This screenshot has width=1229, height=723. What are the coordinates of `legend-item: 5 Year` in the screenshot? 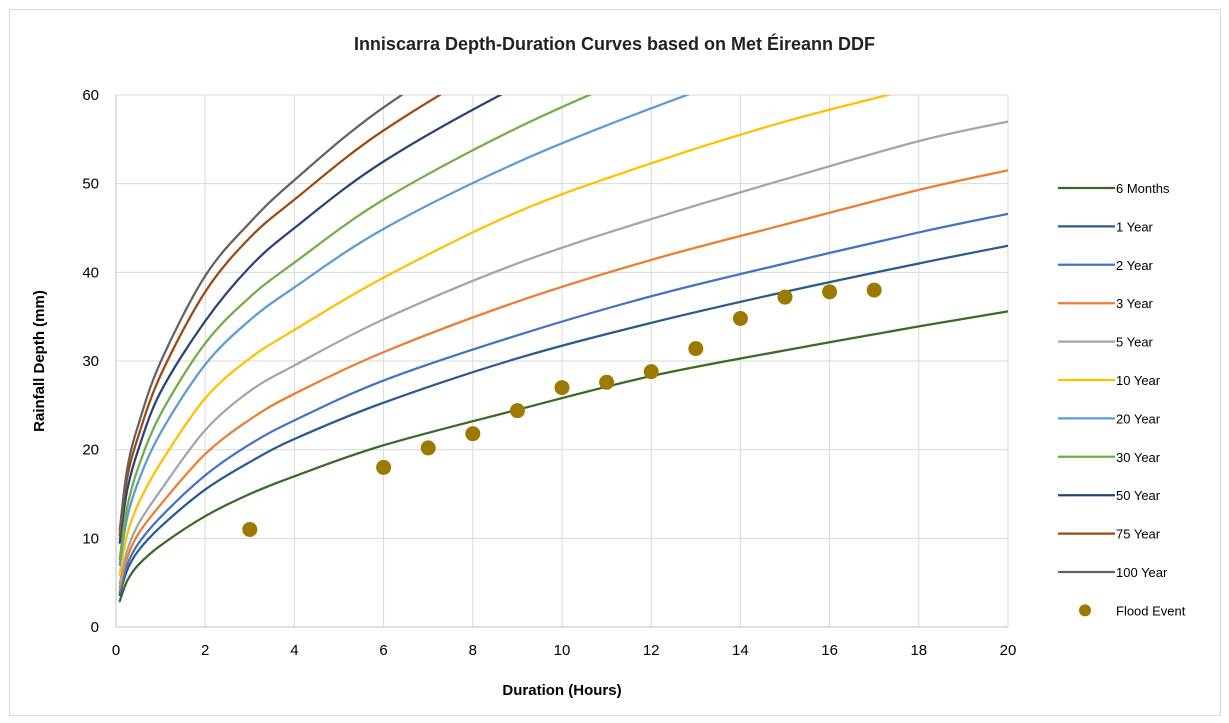 It's located at (1106, 342).